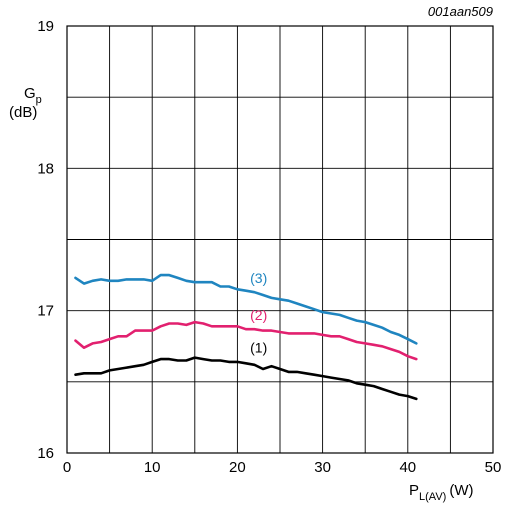 This screenshot has width=507, height=505. I want to click on series-labels: (1) (2) (3), so click(258, 313).